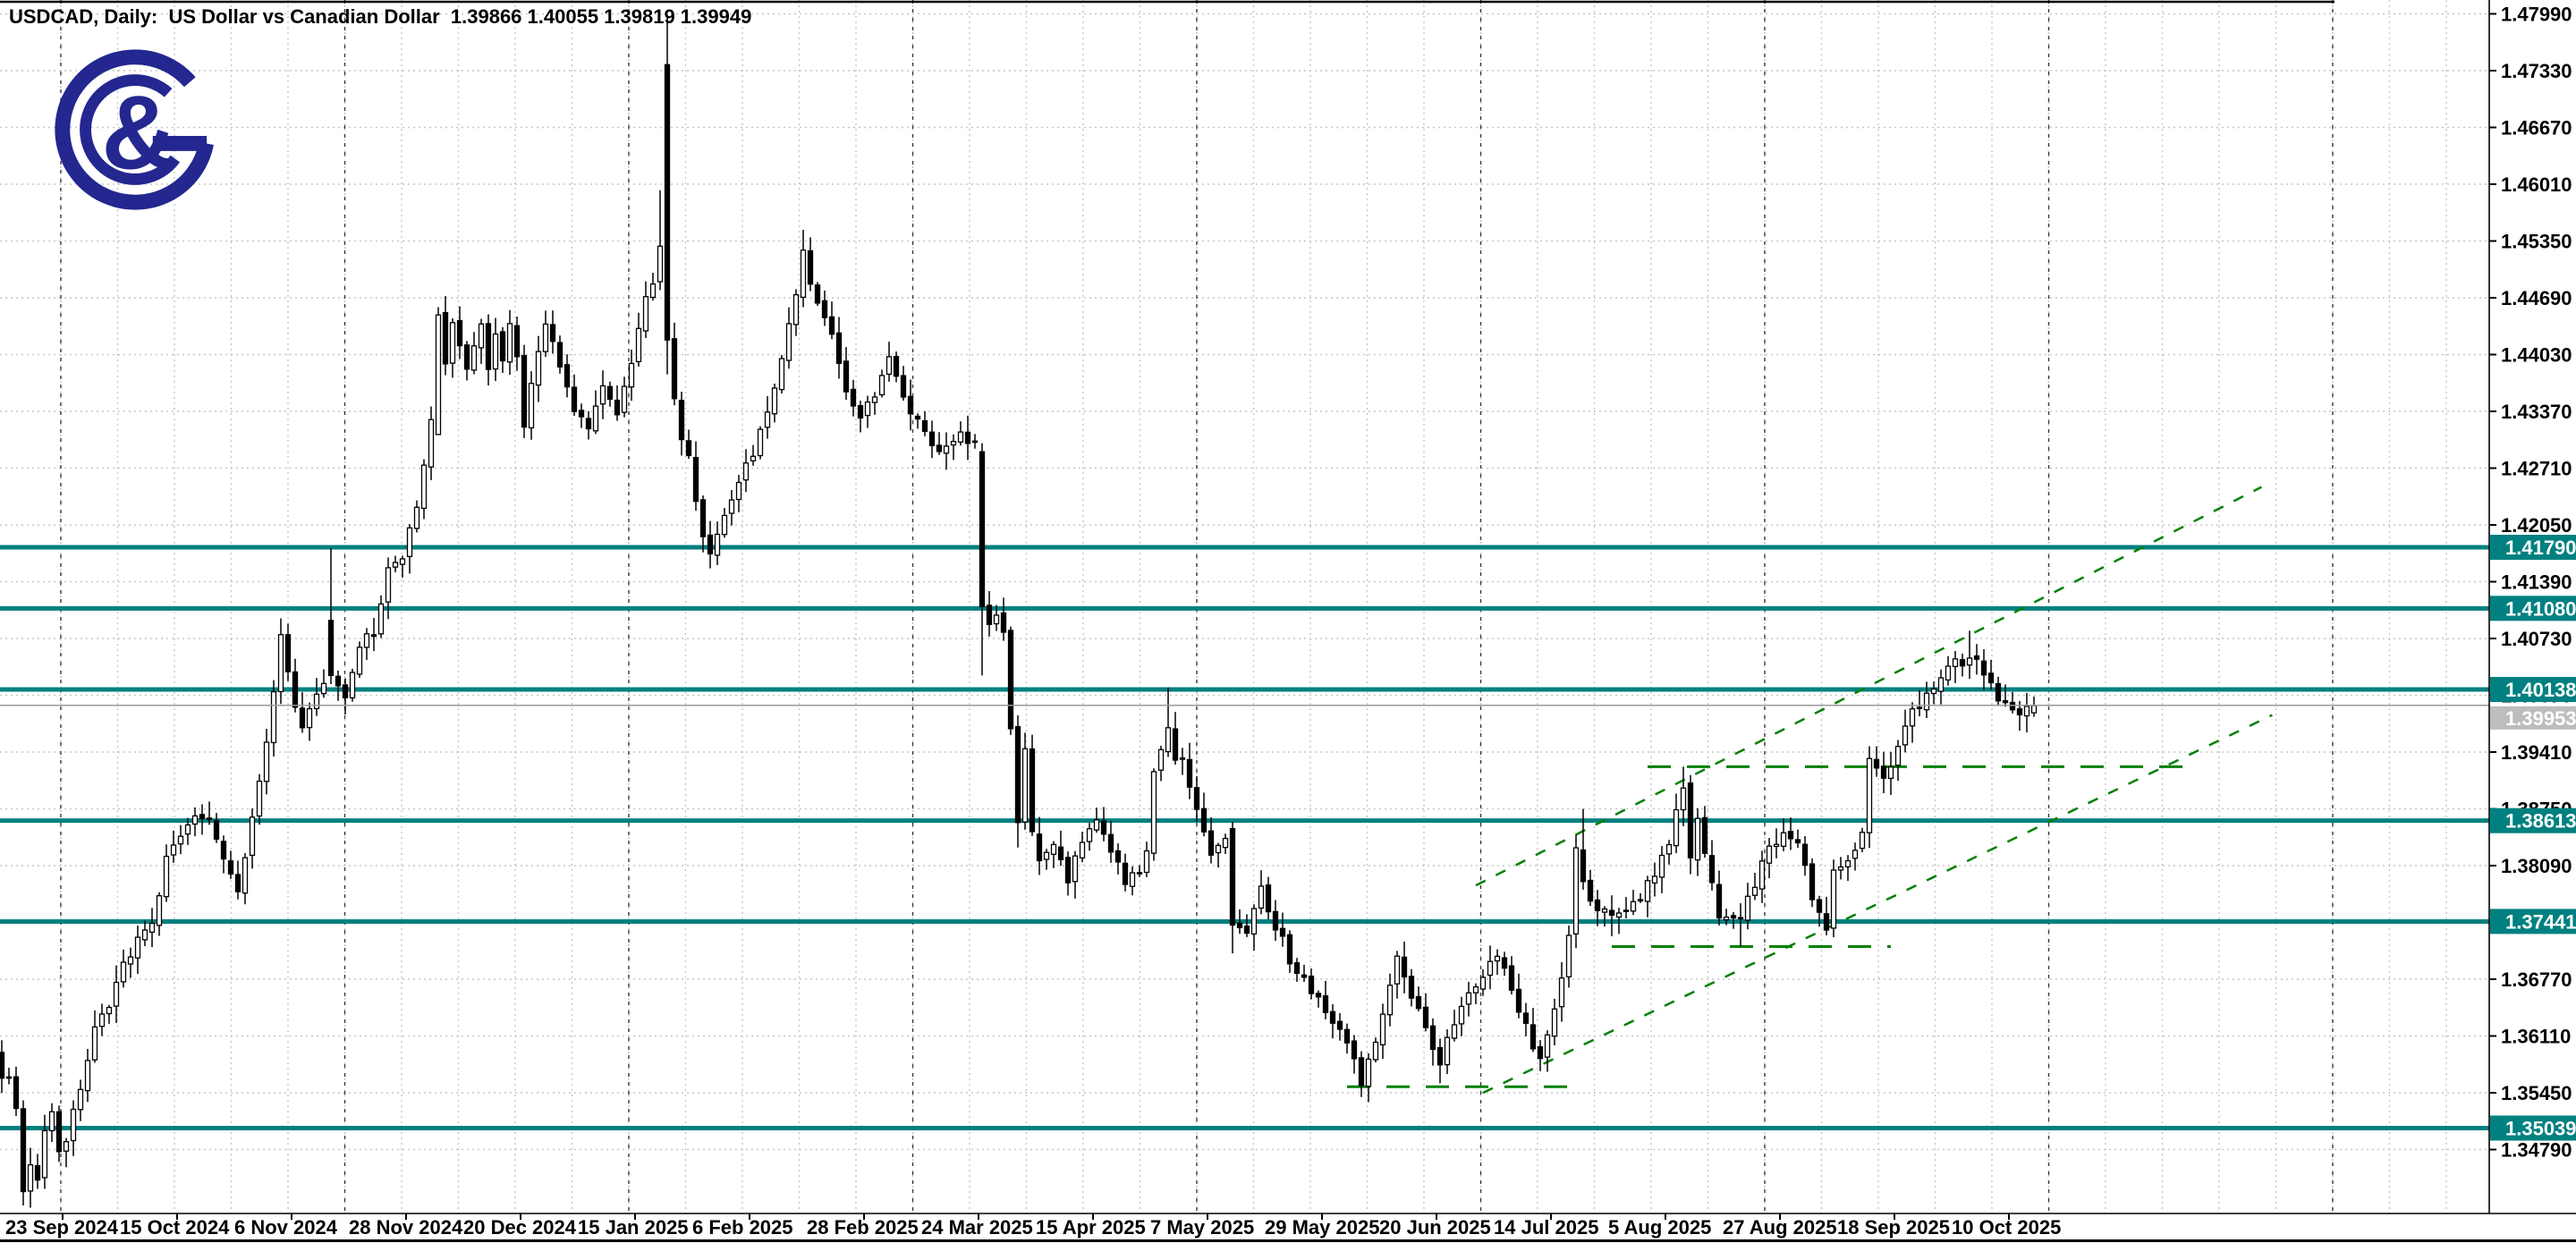 This screenshot has width=2576, height=1243. Describe the element at coordinates (2540, 1129) in the screenshot. I see `level-badge-label: 1.35039` at that location.